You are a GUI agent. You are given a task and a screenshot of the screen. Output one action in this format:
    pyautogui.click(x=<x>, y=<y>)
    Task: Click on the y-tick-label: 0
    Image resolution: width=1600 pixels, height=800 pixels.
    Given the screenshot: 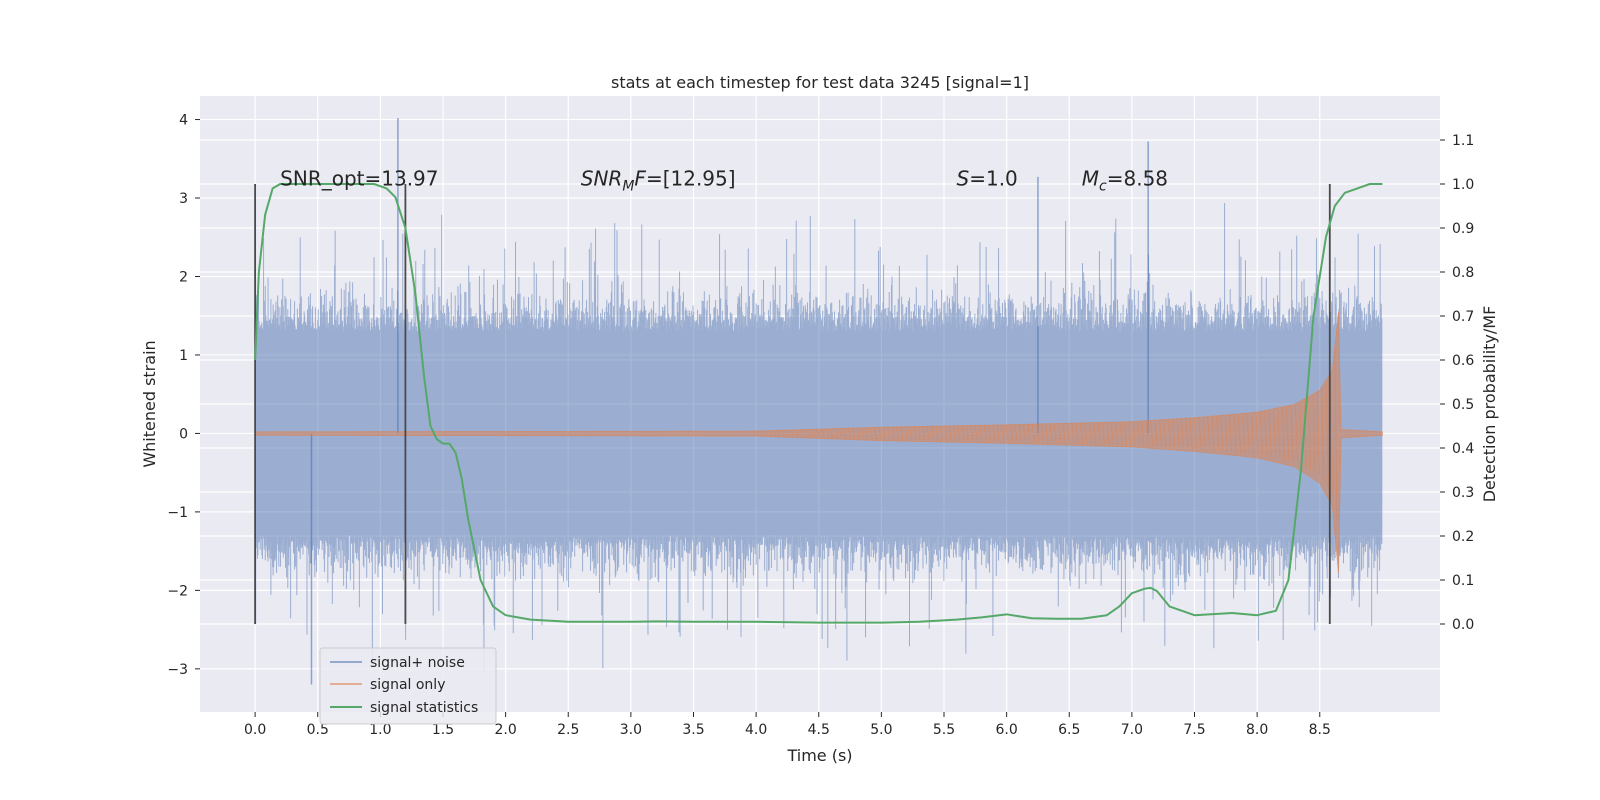 What is the action you would take?
    pyautogui.click(x=183, y=434)
    